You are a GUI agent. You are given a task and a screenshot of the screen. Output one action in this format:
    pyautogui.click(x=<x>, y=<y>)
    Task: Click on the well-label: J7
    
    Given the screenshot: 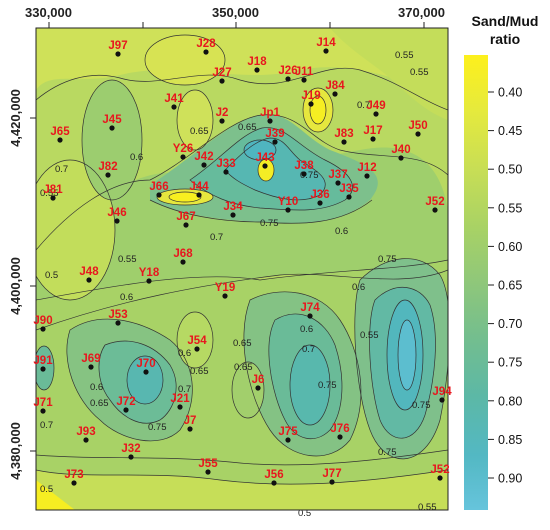 What is the action you would take?
    pyautogui.click(x=190, y=421)
    